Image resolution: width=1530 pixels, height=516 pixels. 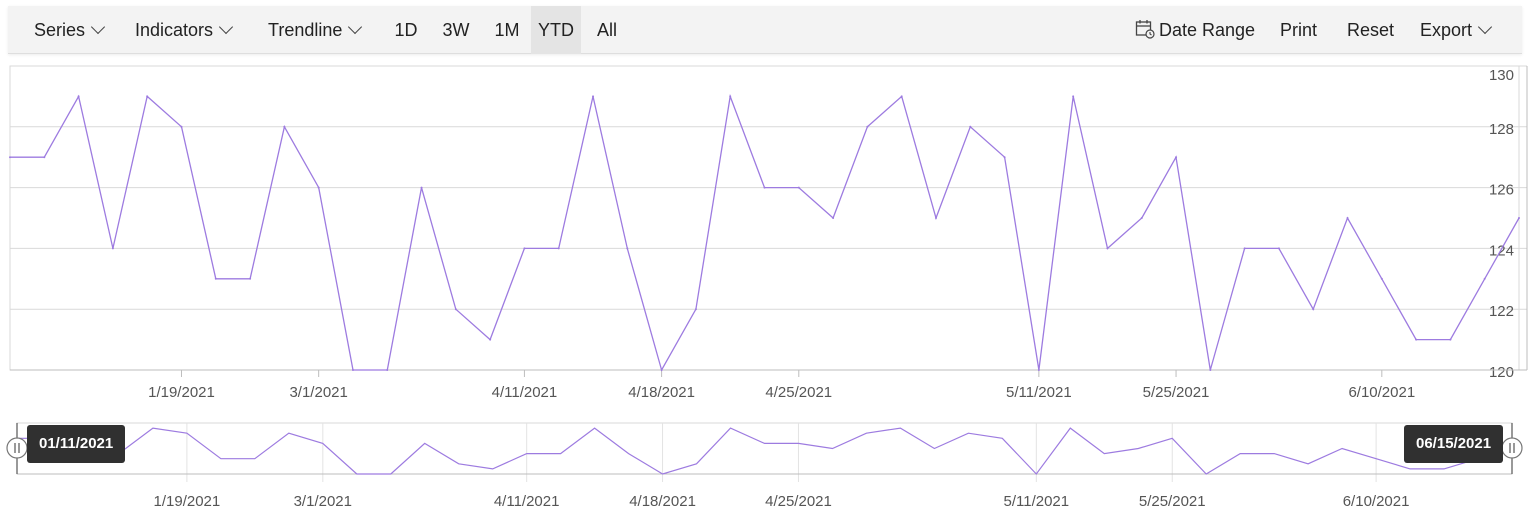 I want to click on calendar-icon, so click(x=1145, y=29).